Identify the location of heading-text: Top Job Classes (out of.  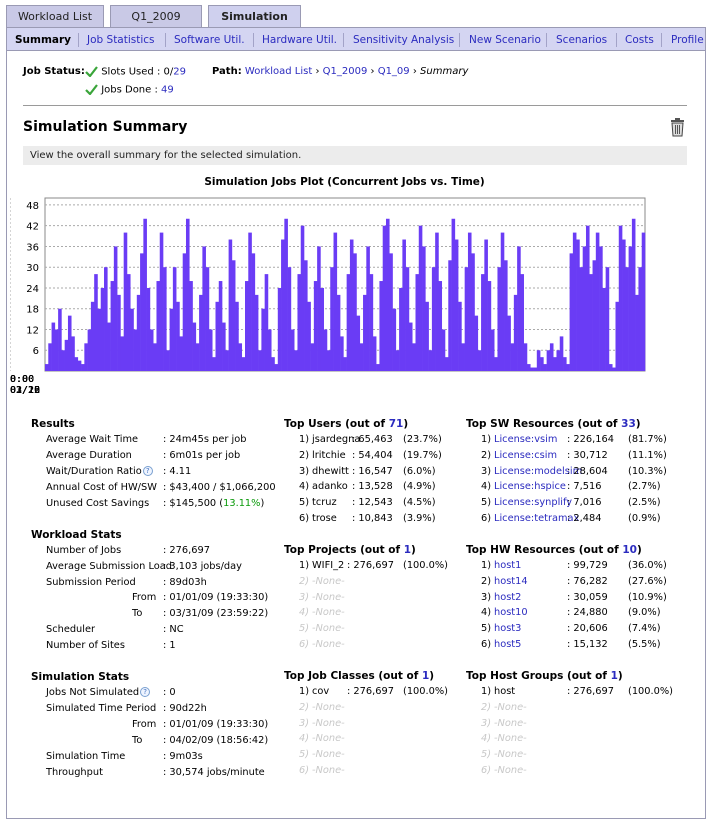
(353, 676).